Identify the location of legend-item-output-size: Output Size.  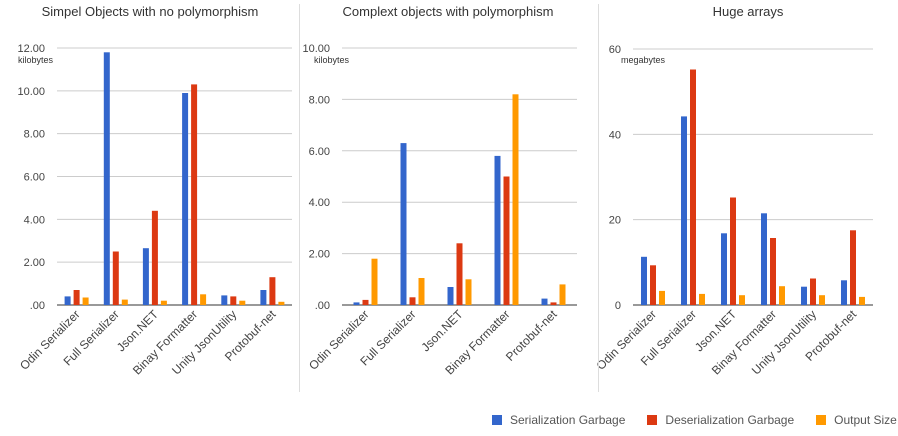
(856, 420).